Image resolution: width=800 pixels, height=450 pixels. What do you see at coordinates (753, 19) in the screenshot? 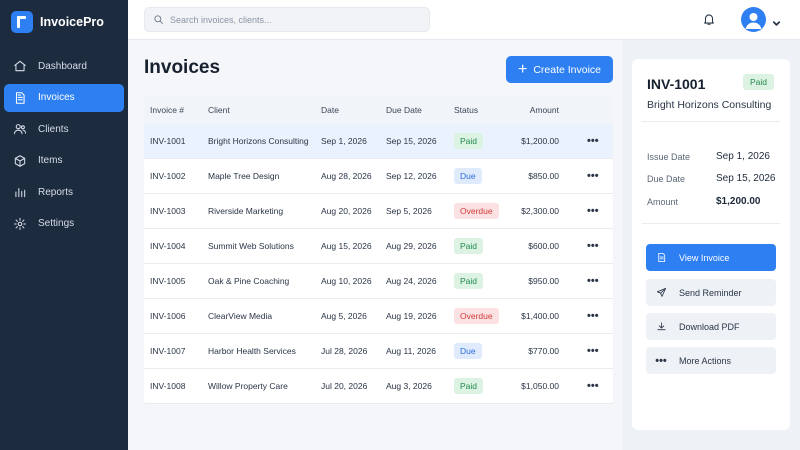
I see `avatar` at bounding box center [753, 19].